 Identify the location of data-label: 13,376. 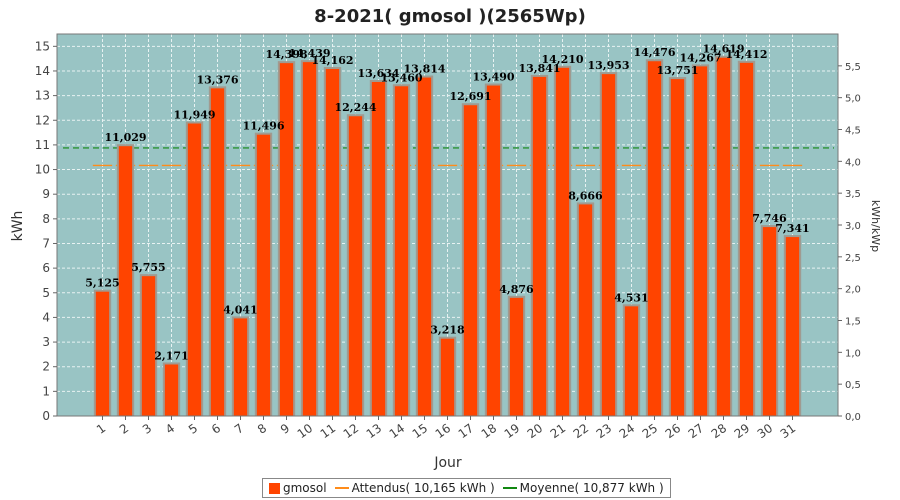
(217, 79).